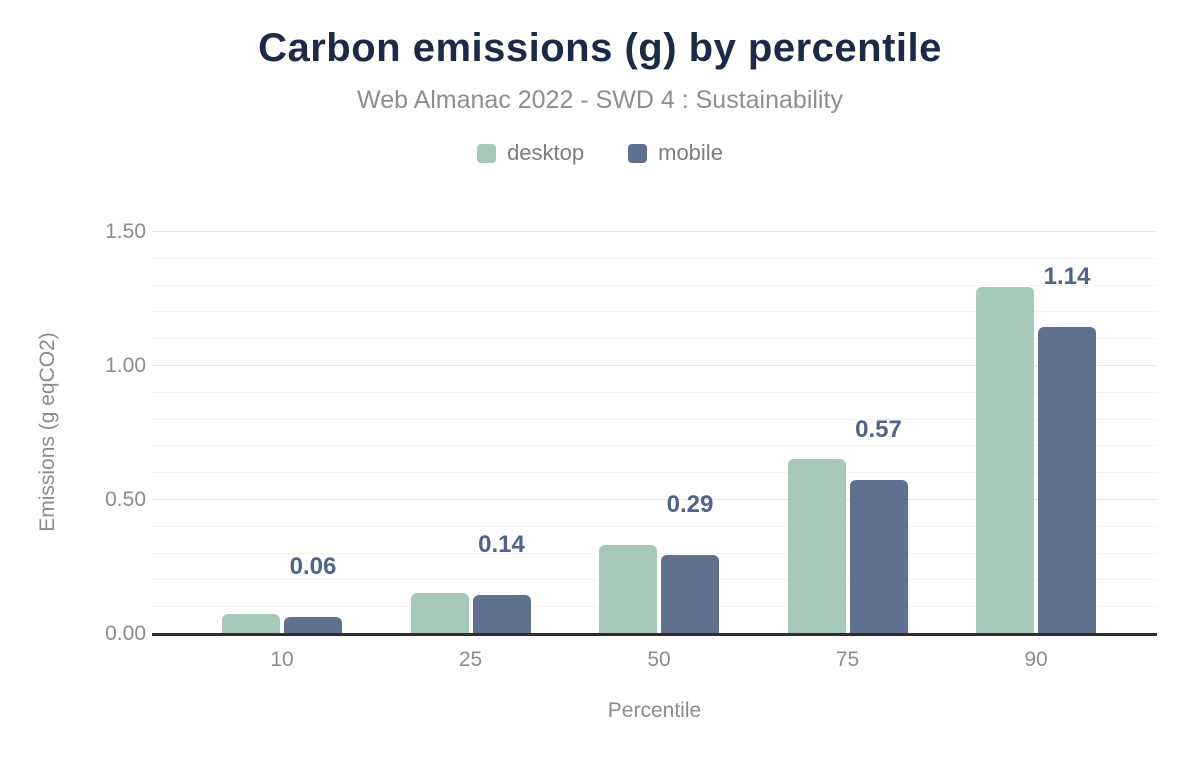 This screenshot has height=768, width=1200. I want to click on x-tick-label: 90, so click(1036, 659).